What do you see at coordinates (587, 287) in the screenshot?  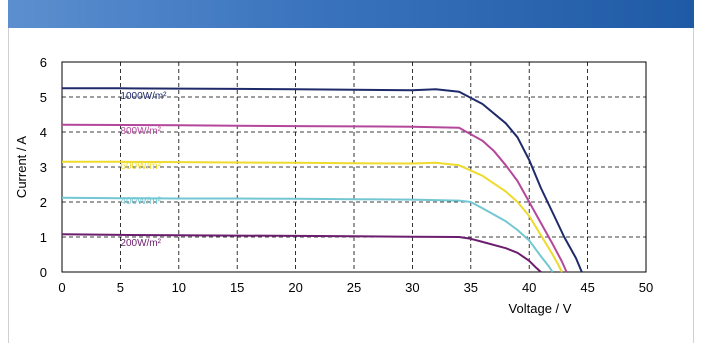 I see `x-tick-label: 45` at bounding box center [587, 287].